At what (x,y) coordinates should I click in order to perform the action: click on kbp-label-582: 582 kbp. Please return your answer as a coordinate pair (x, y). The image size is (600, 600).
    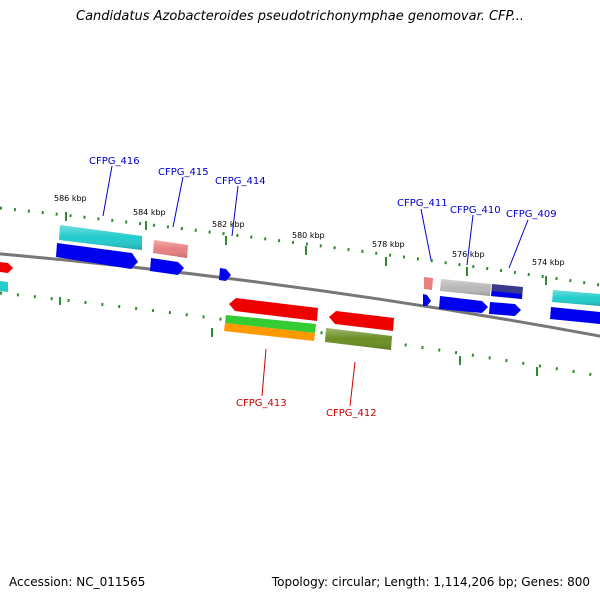
    Looking at the image, I should click on (228, 224).